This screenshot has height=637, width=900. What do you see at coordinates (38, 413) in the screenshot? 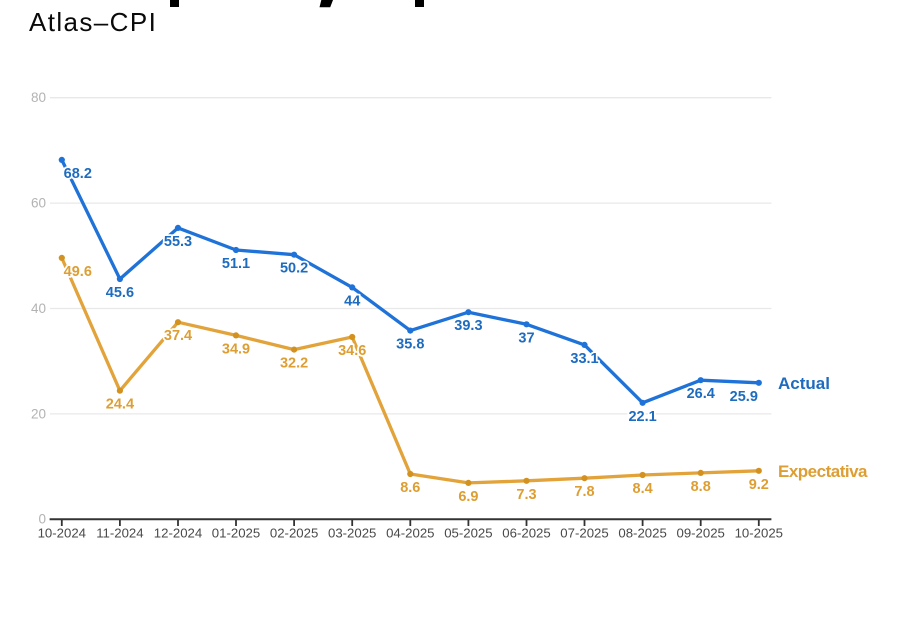
I see `svg-text: 20` at bounding box center [38, 413].